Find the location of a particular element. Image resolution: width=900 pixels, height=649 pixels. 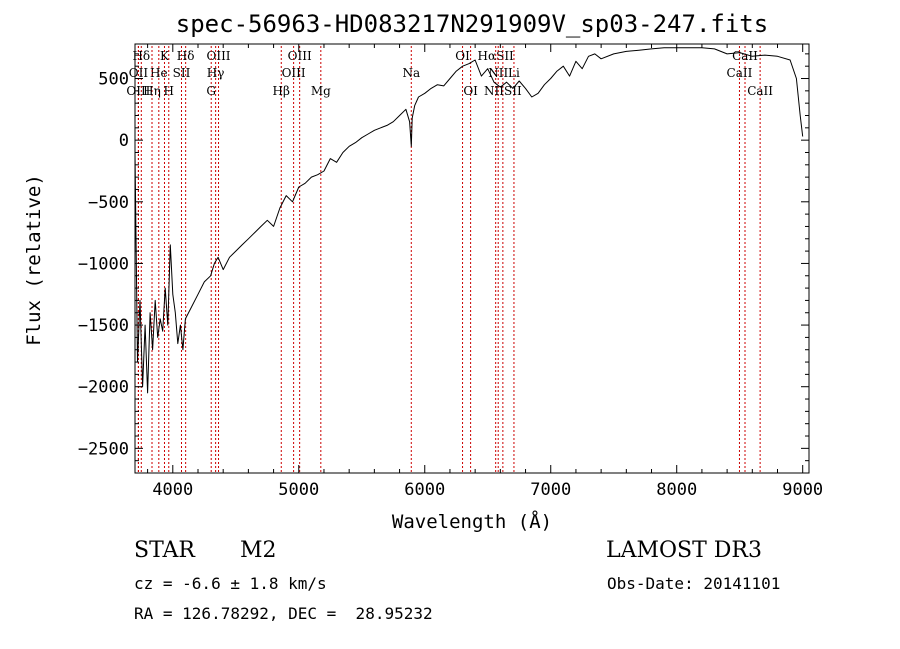

coordinates: RA = 126.78292, DEC = 28.95232 is located at coordinates (283, 613).